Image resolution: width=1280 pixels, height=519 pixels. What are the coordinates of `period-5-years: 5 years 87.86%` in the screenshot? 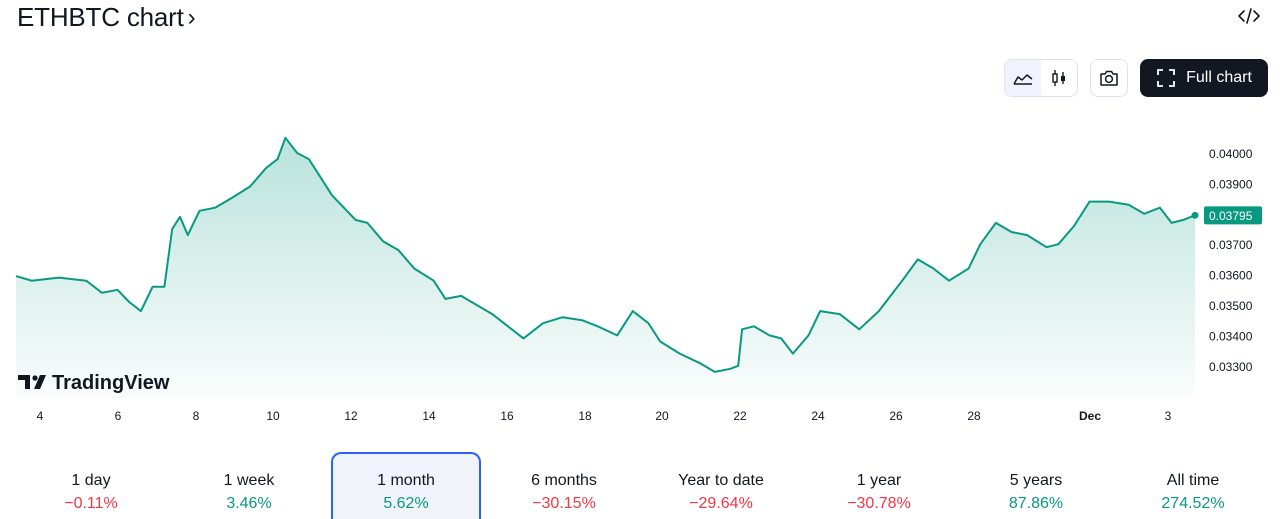 It's located at (1036, 485).